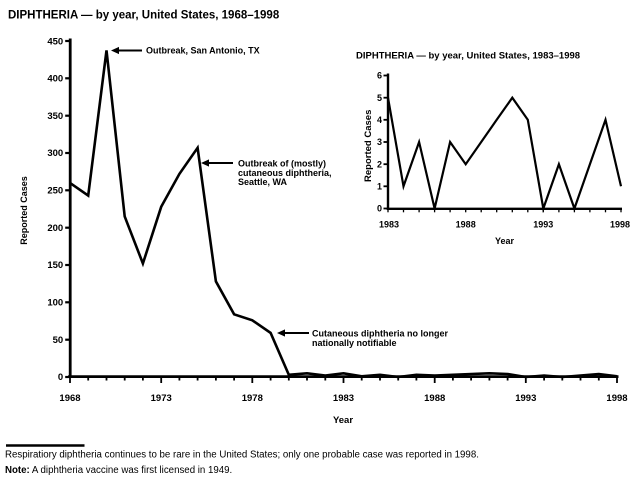 The width and height of the screenshot is (640, 482). What do you see at coordinates (379, 164) in the screenshot?
I see `svg-text: 2` at bounding box center [379, 164].